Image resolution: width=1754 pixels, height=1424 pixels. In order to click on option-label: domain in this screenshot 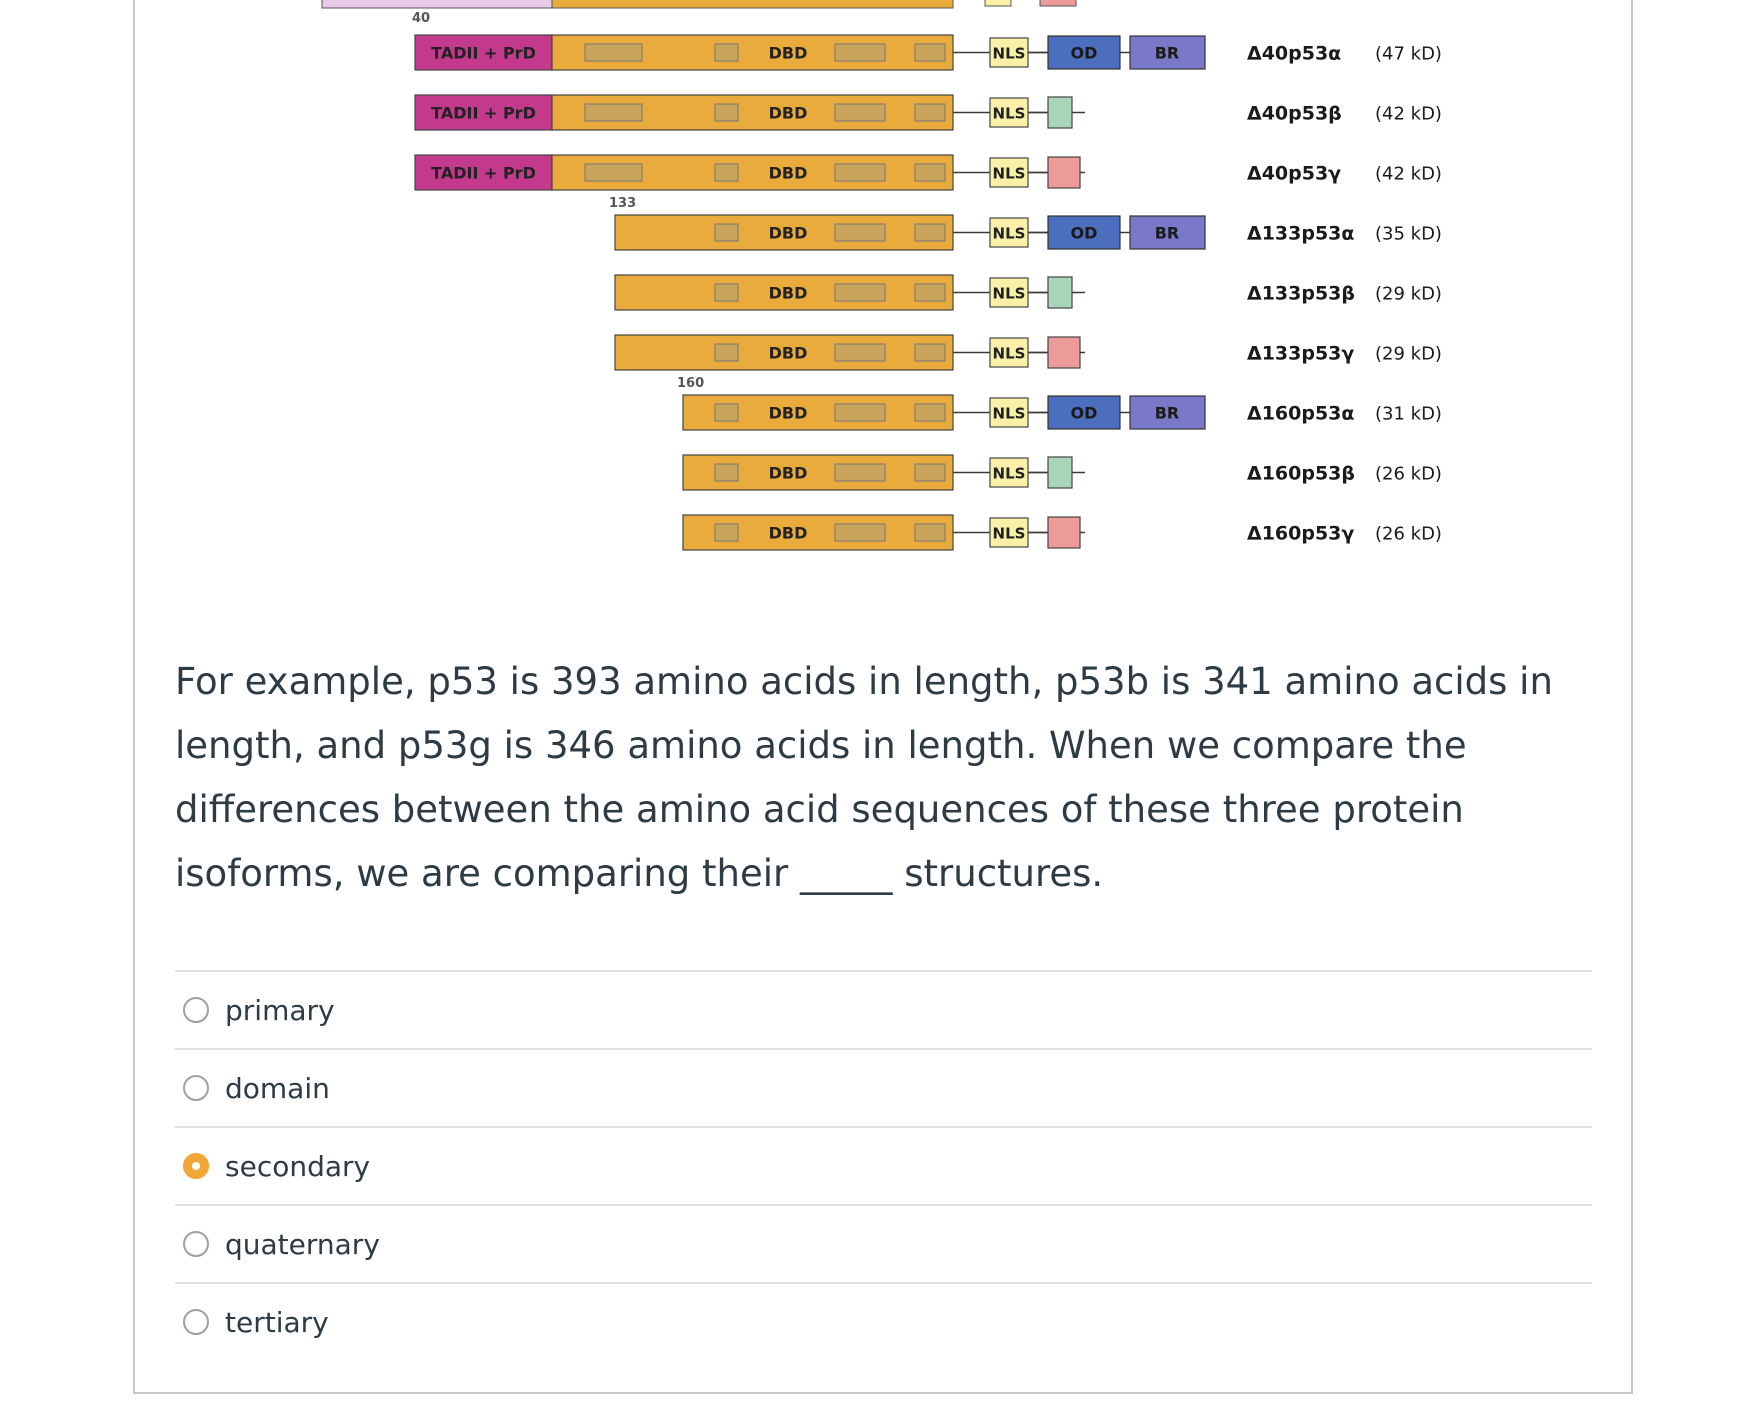, I will do `click(277, 1088)`.